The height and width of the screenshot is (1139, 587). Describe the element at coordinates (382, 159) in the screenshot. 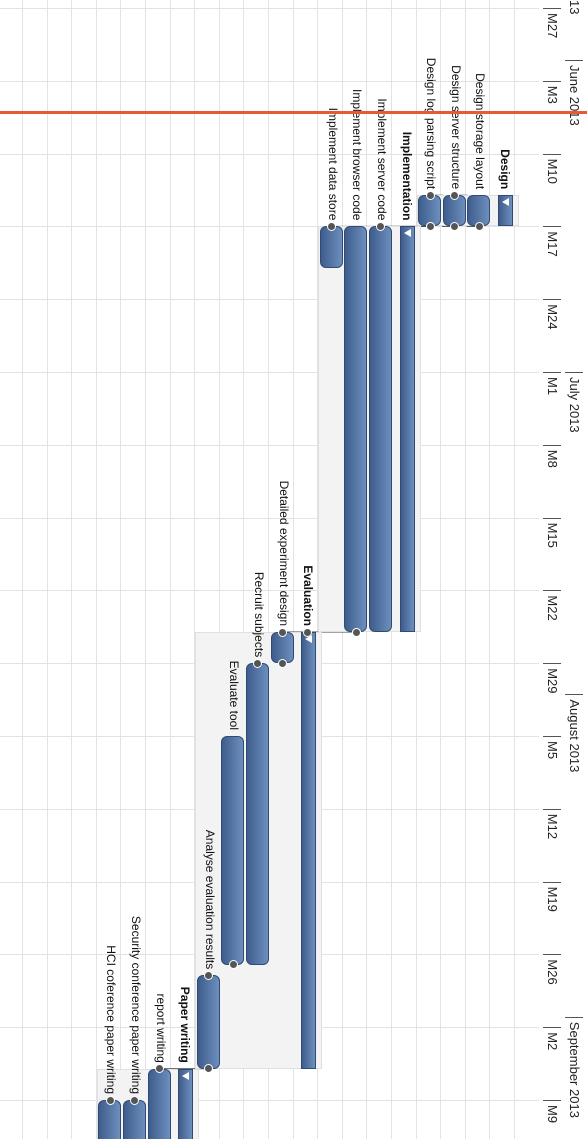

I see `task-label: Implement server code` at that location.